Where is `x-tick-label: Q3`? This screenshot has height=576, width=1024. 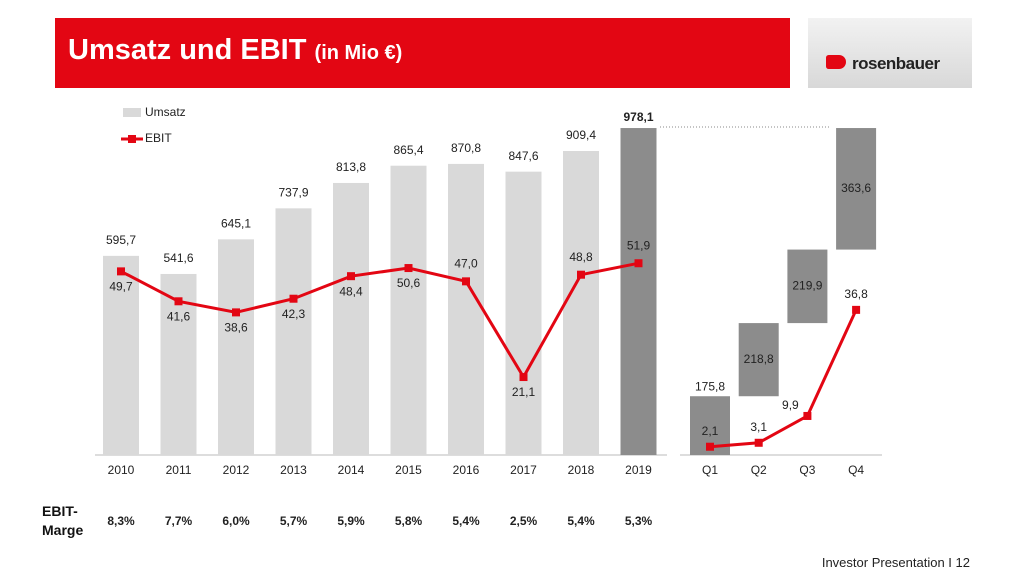
x-tick-label: Q3 is located at coordinates (807, 470).